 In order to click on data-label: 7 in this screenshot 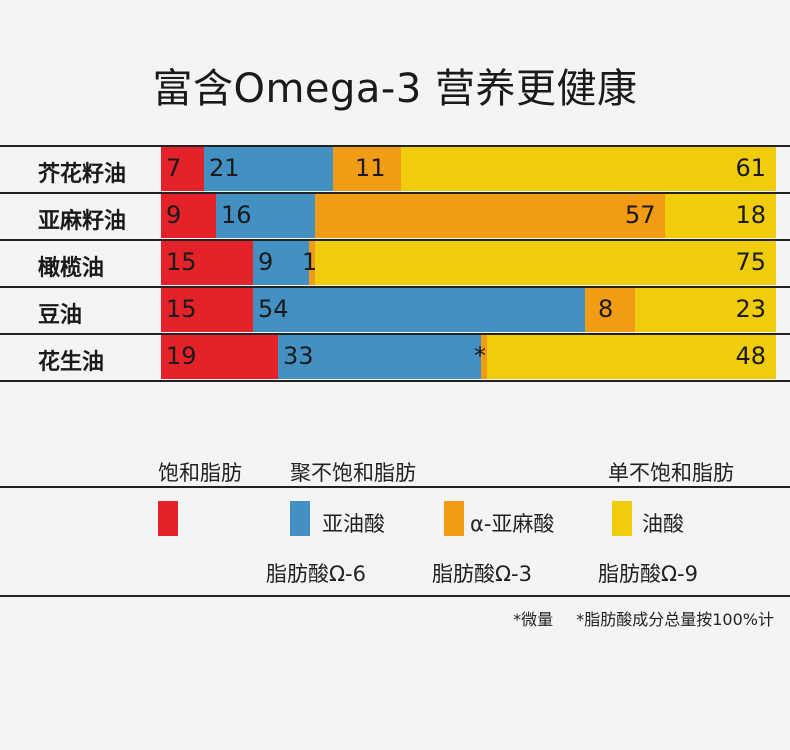, I will do `click(174, 168)`.